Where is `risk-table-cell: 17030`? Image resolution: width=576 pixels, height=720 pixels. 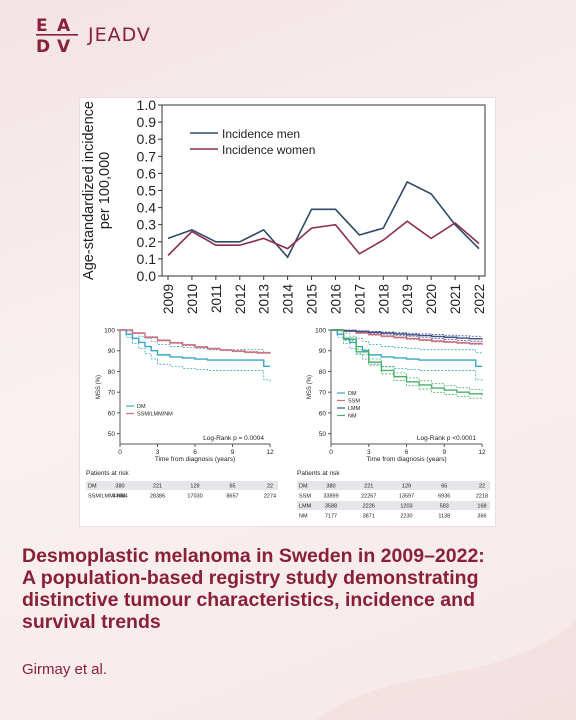
risk-table-cell: 17030 is located at coordinates (194, 497).